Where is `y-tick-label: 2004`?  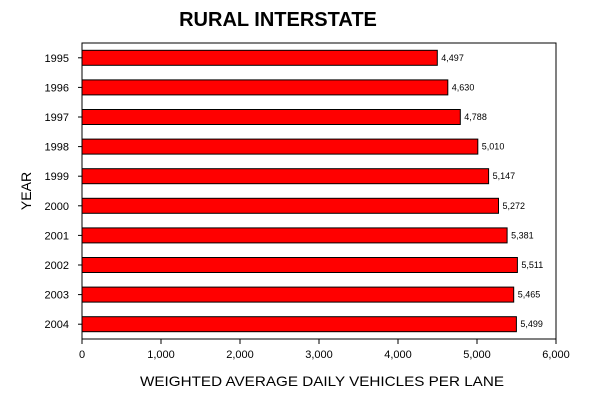 y-tick-label: 2004 is located at coordinates (57, 325).